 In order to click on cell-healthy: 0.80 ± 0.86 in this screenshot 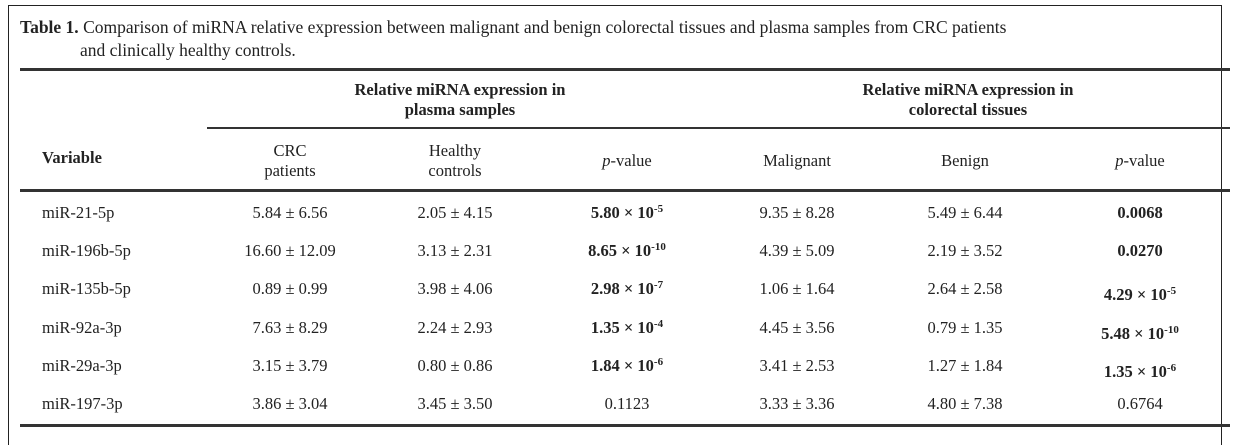, I will do `click(455, 365)`.